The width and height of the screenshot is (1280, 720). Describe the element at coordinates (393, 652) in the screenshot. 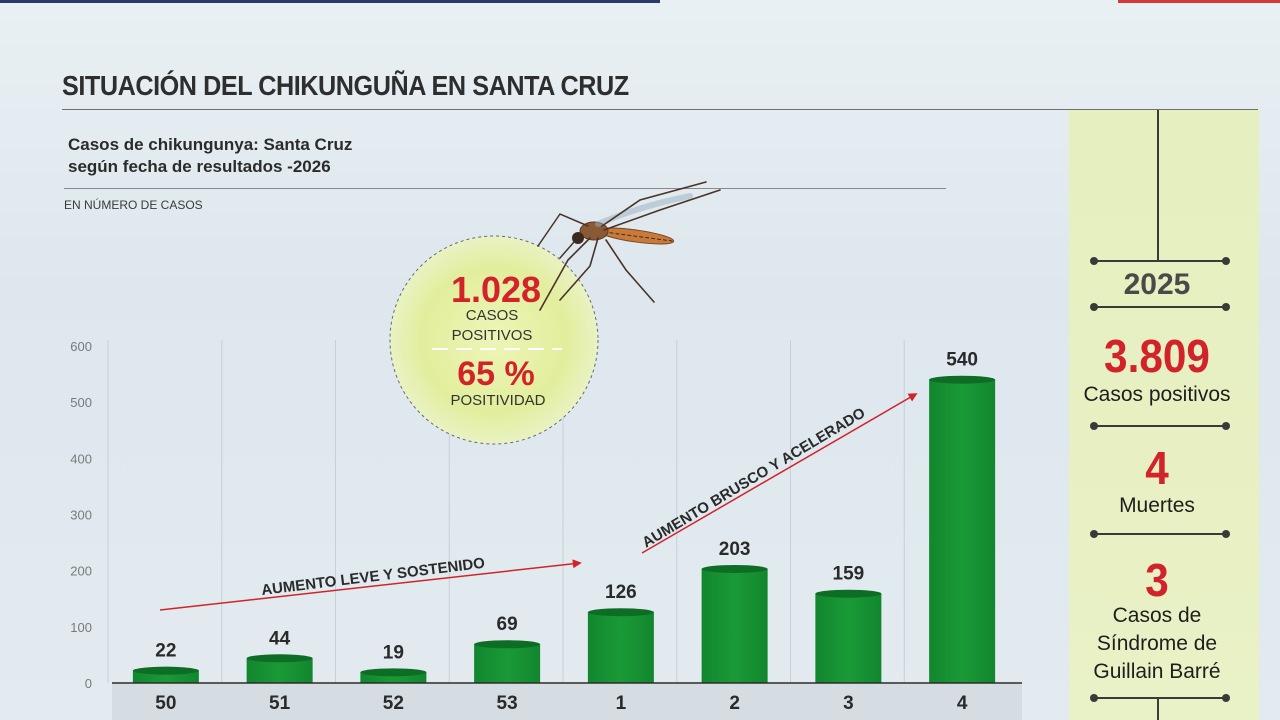

I see `bar-value-label: 19` at that location.